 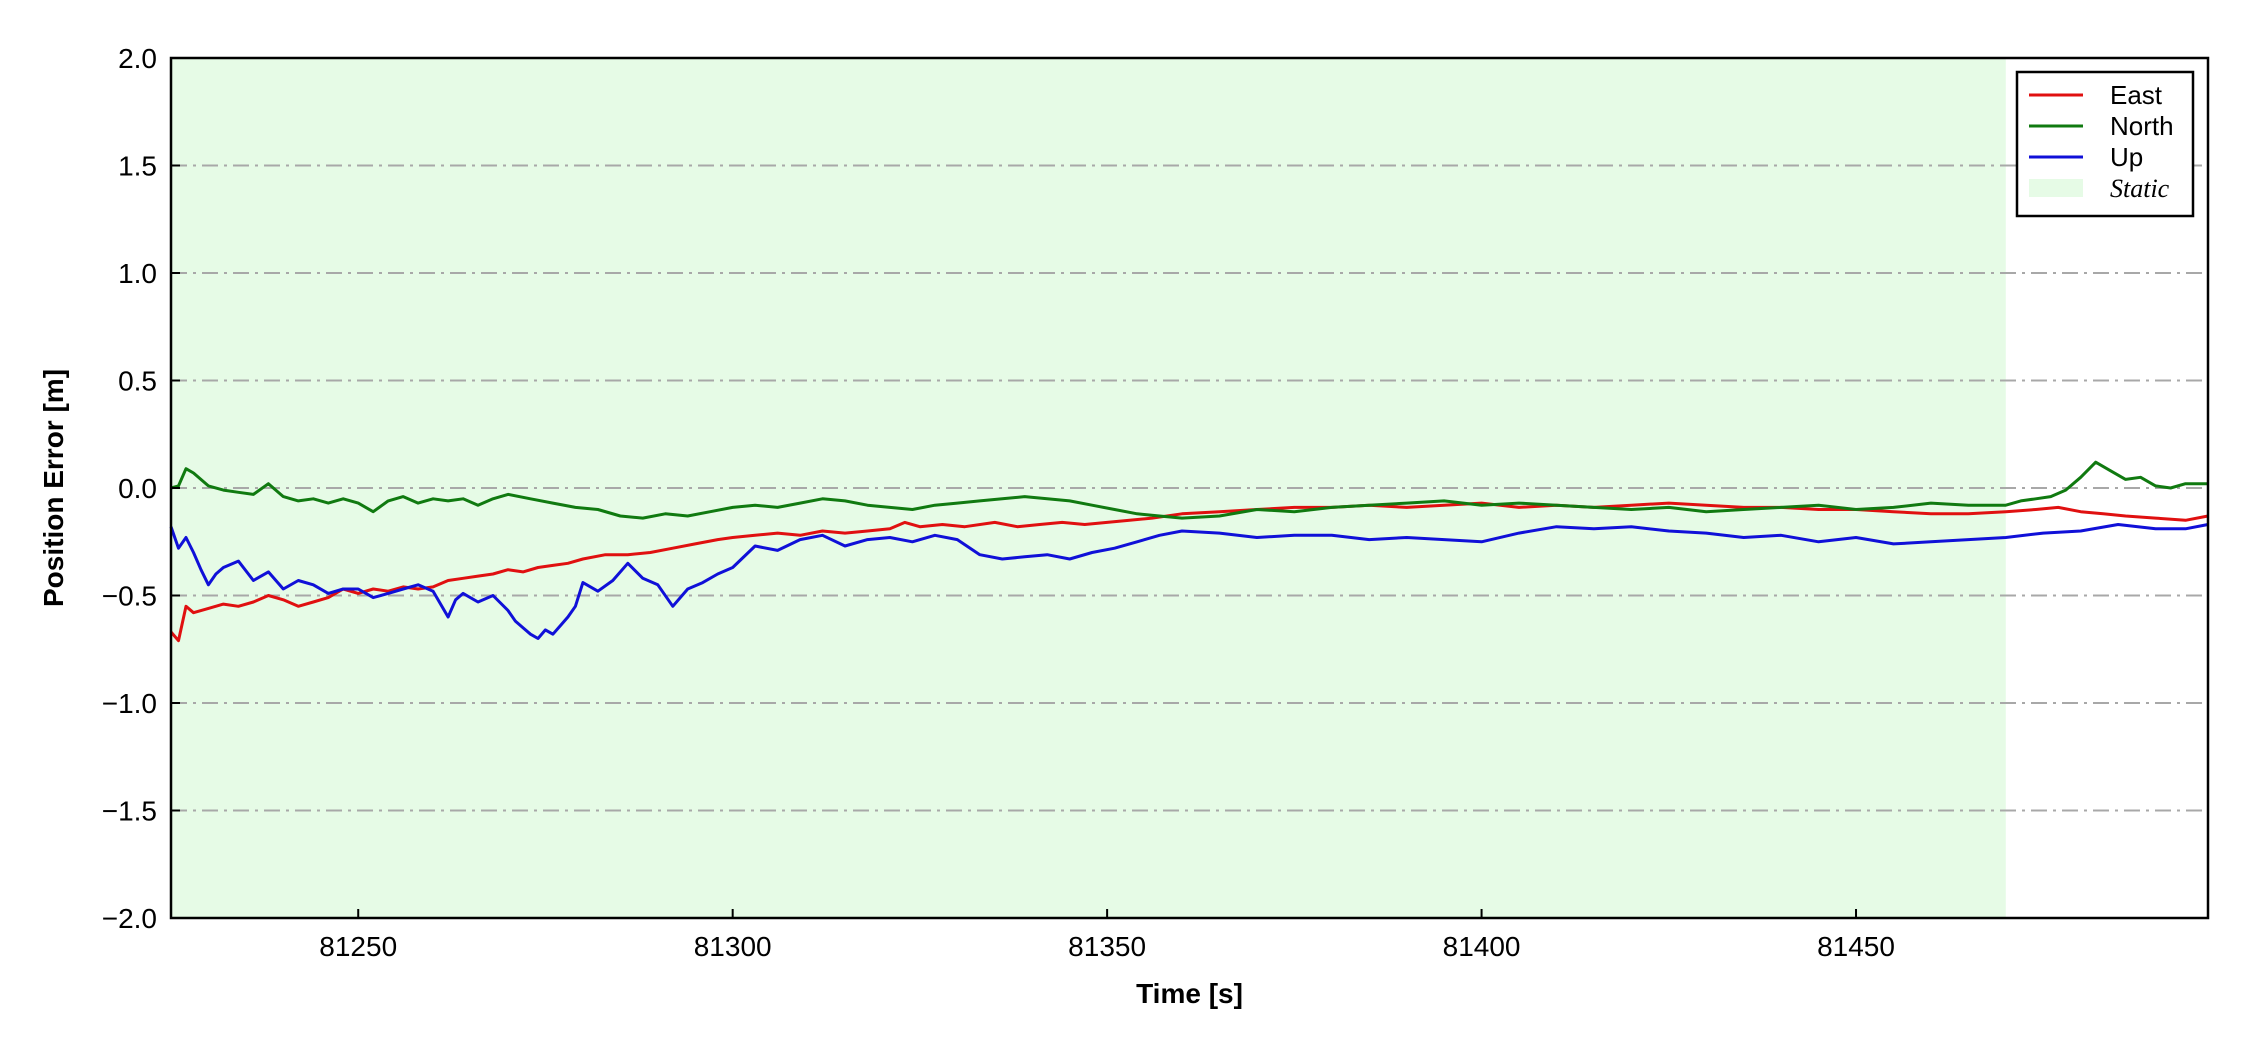 I want to click on x-tick-label: 81450, so click(x=1856, y=946).